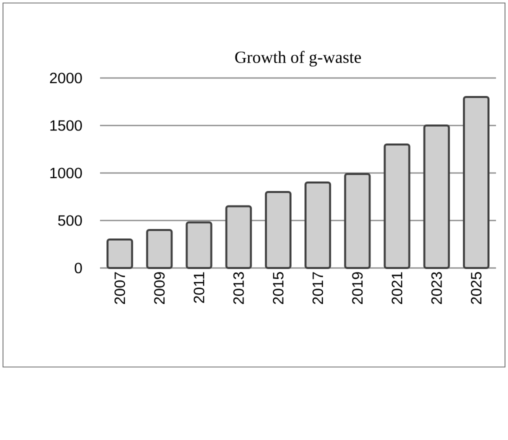 This screenshot has height=440, width=508. Describe the element at coordinates (278, 288) in the screenshot. I see `x-tick-label: 2015` at that location.